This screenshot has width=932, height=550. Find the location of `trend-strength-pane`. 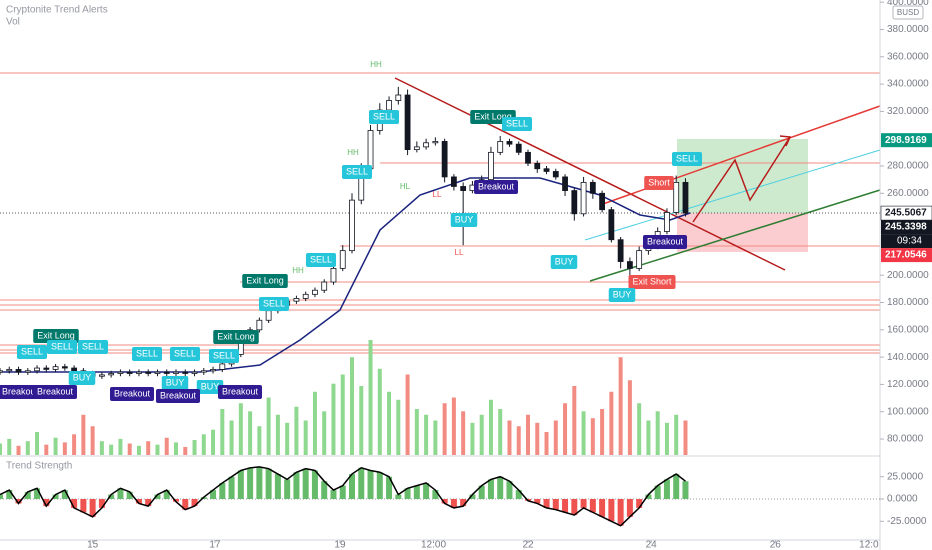

trend-strength-pane is located at coordinates (440, 496).